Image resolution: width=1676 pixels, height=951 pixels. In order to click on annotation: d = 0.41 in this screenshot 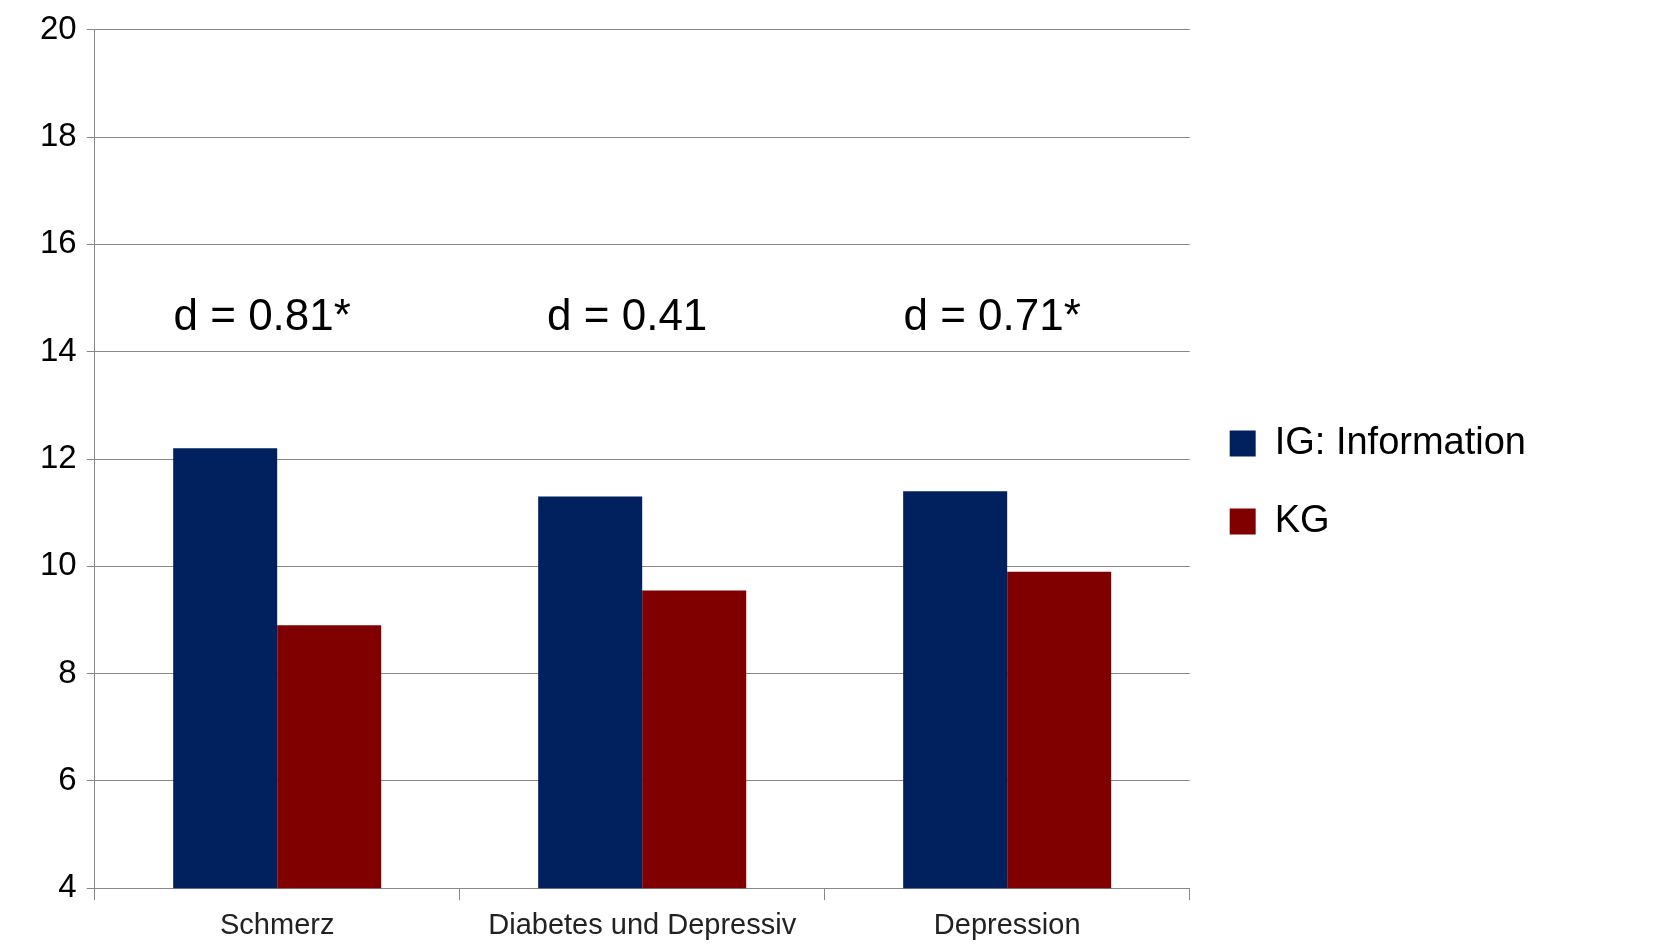, I will do `click(627, 314)`.